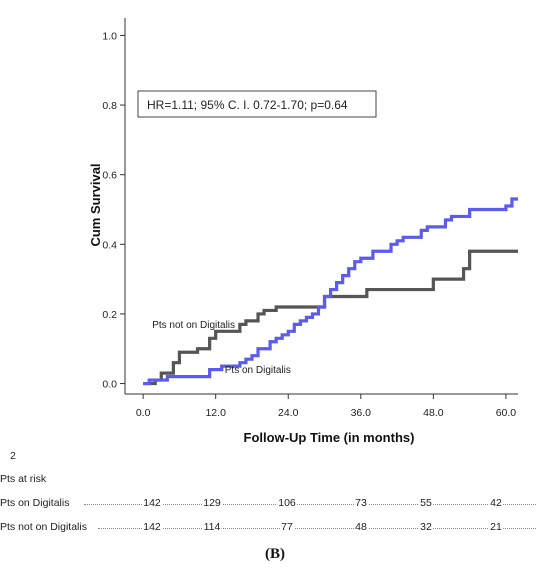 The height and width of the screenshot is (569, 550). What do you see at coordinates (95, 204) in the screenshot?
I see `y-axis-title: Cum Survival` at bounding box center [95, 204].